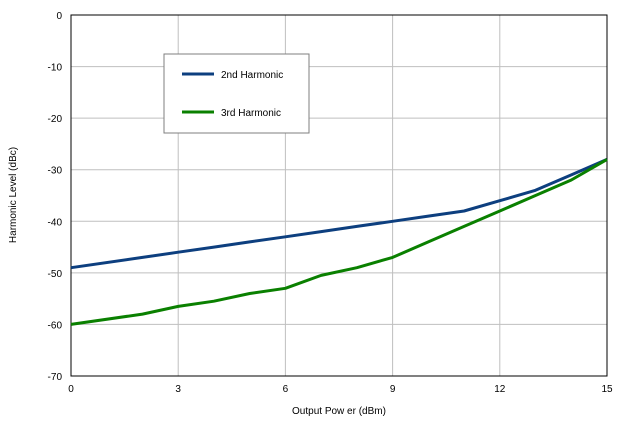 Image resolution: width=621 pixels, height=422 pixels. Describe the element at coordinates (393, 389) in the screenshot. I see `x-tick-label: 9` at that location.